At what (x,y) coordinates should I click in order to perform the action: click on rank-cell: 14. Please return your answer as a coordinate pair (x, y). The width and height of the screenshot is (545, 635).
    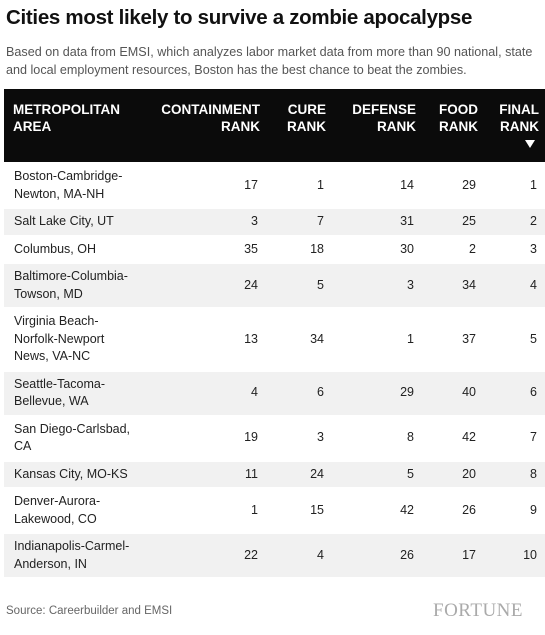
    Looking at the image, I should click on (377, 185).